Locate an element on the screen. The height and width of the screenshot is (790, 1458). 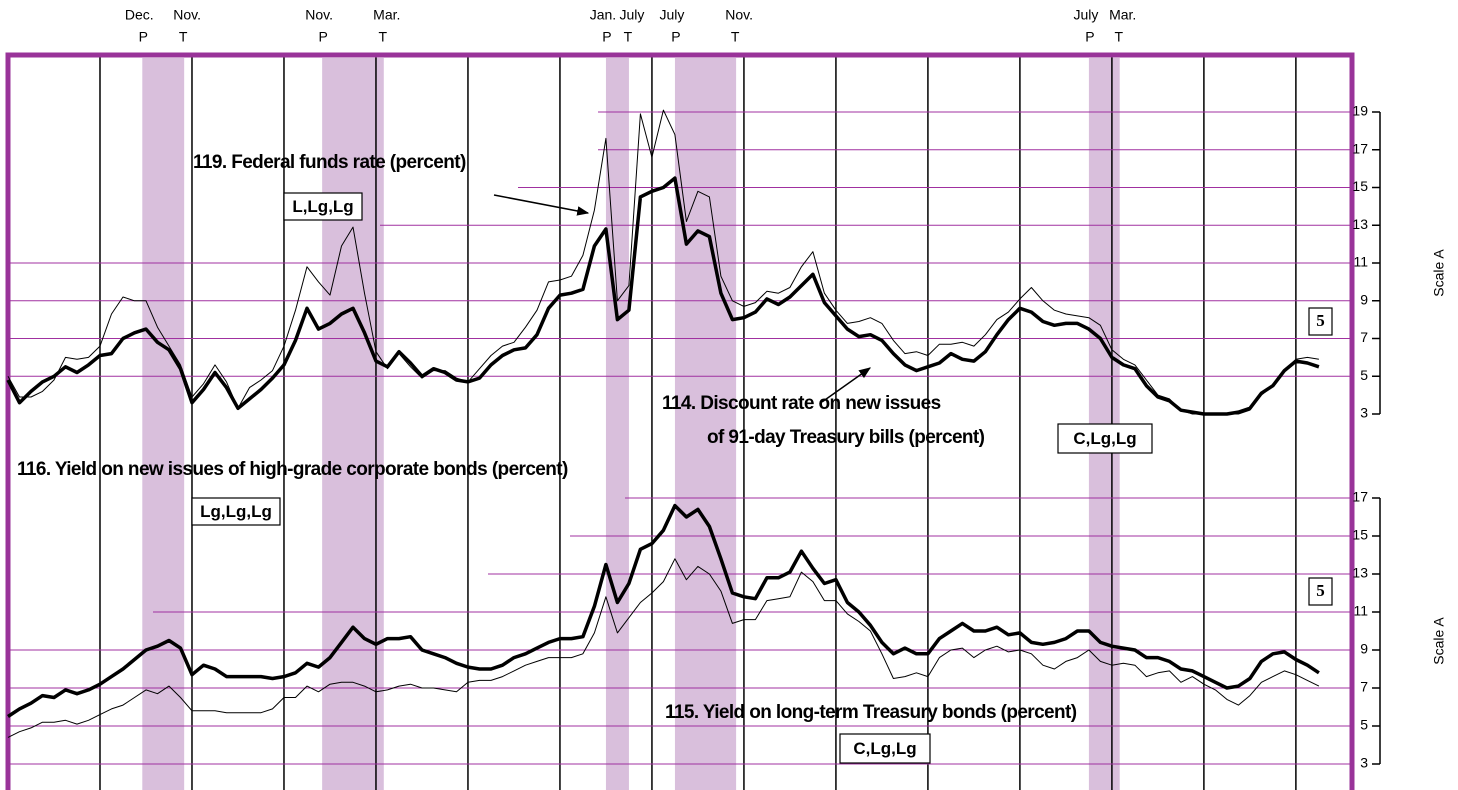
code-label: Lg,Lg,Lg is located at coordinates (236, 511).